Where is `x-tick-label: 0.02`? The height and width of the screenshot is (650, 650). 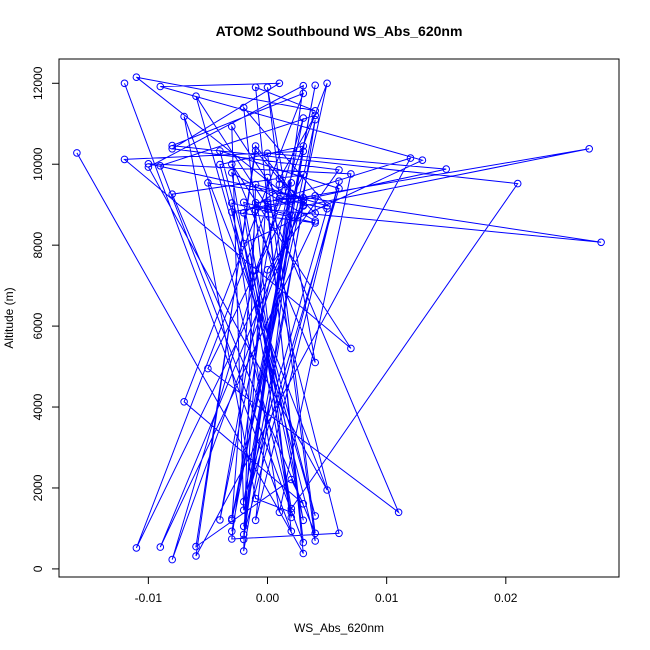 x-tick-label: 0.02 is located at coordinates (506, 598).